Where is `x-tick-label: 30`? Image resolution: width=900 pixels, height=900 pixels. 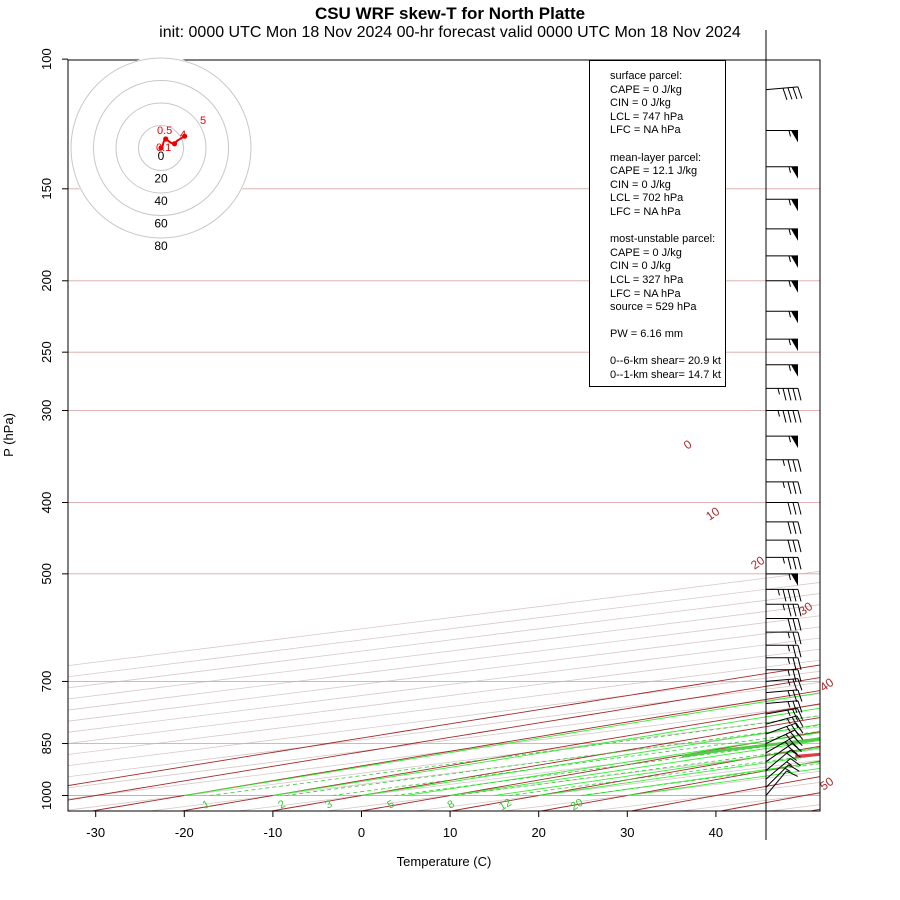
x-tick-label: 30 is located at coordinates (627, 832).